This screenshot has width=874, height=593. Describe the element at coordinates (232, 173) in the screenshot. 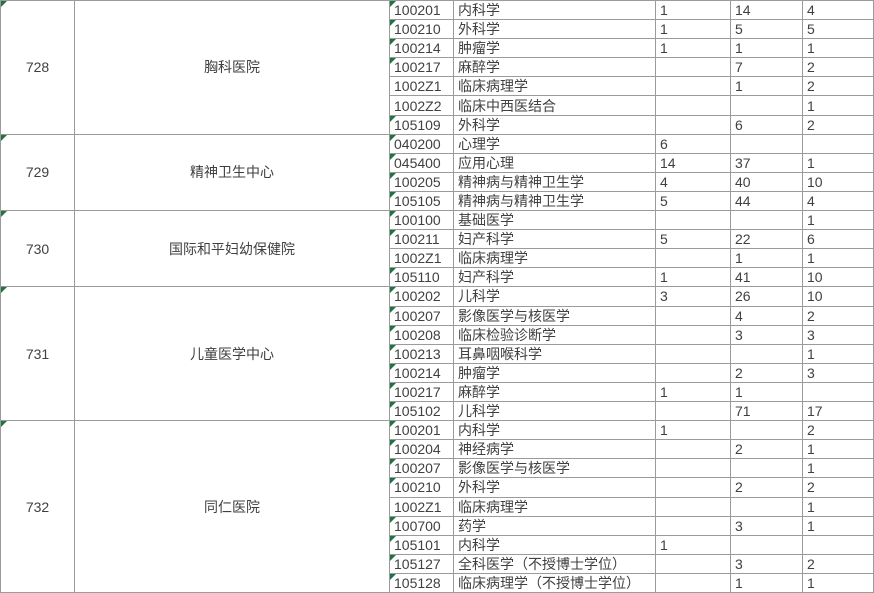

I see `hospital-name-cell: 精神卫生中心` at that location.